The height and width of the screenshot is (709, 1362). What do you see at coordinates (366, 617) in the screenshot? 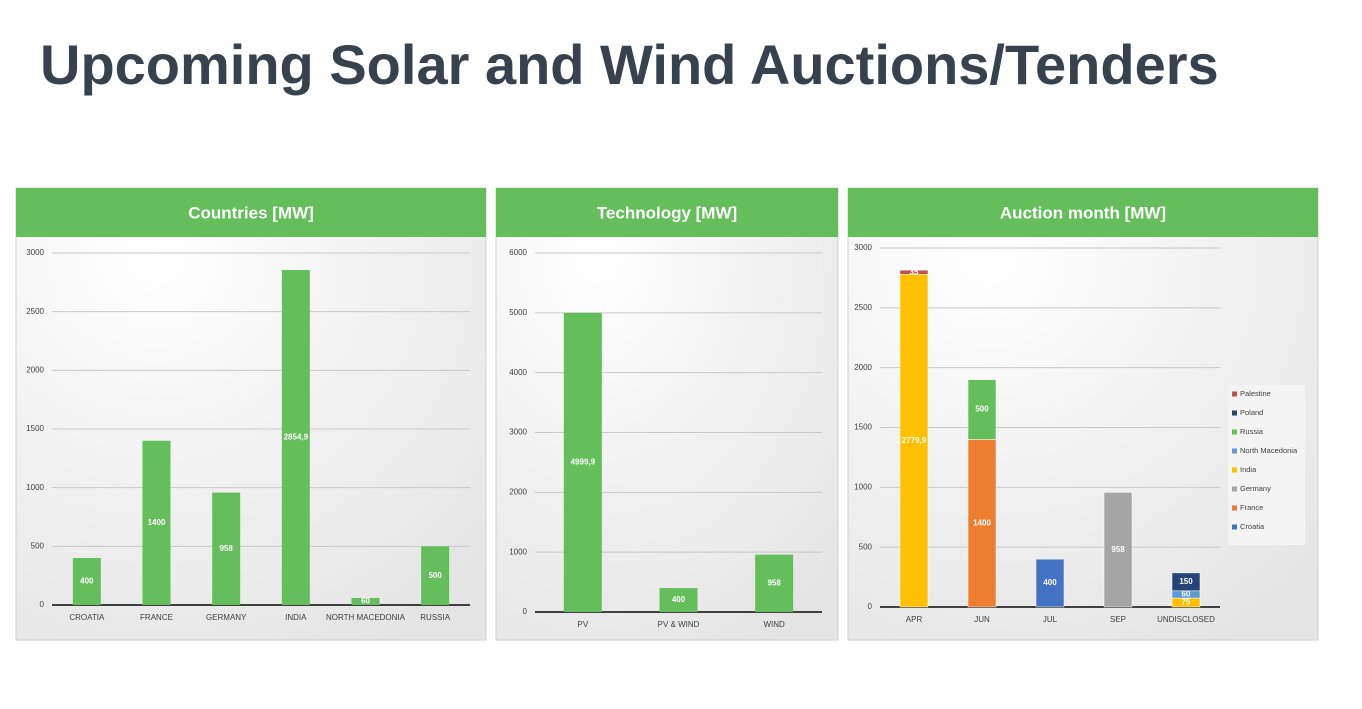
I see `x-tick-label: NORTH MACEDONIA` at bounding box center [366, 617].